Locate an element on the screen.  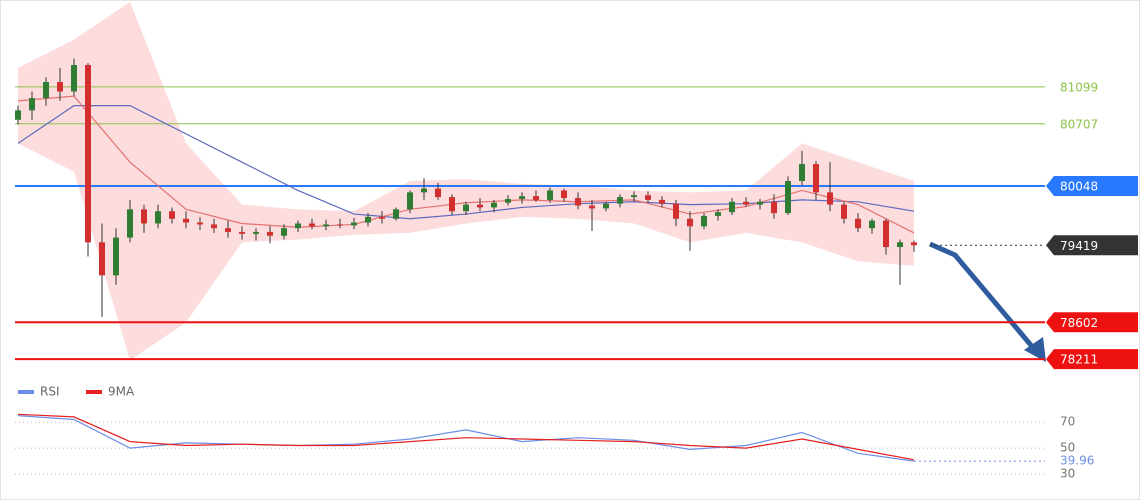
level-label: 80707 is located at coordinates (1079, 124).